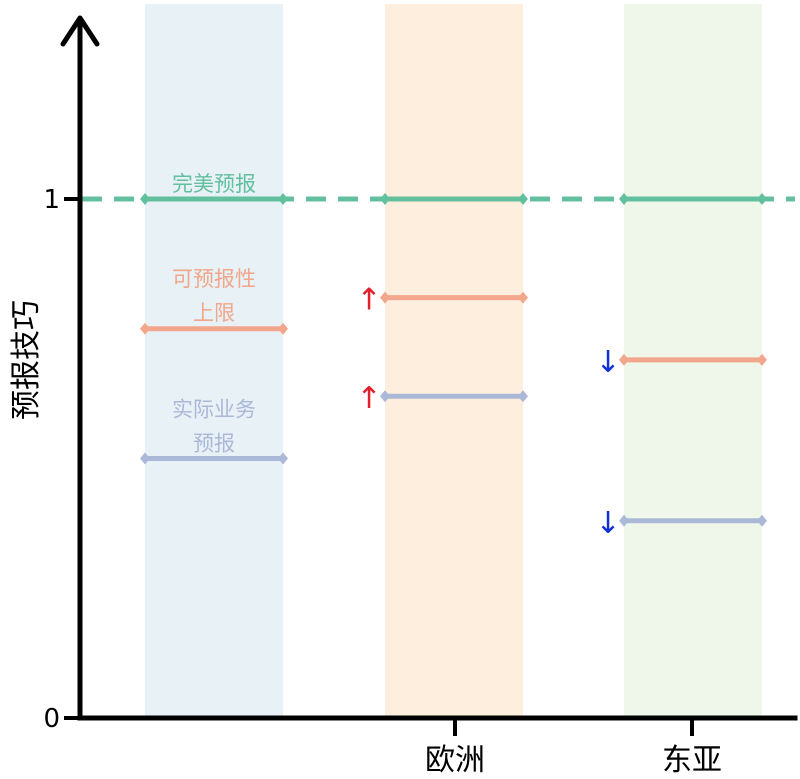 The width and height of the screenshot is (800, 779). I want to click on down-arrow-upper-2: ↓, so click(607, 362).